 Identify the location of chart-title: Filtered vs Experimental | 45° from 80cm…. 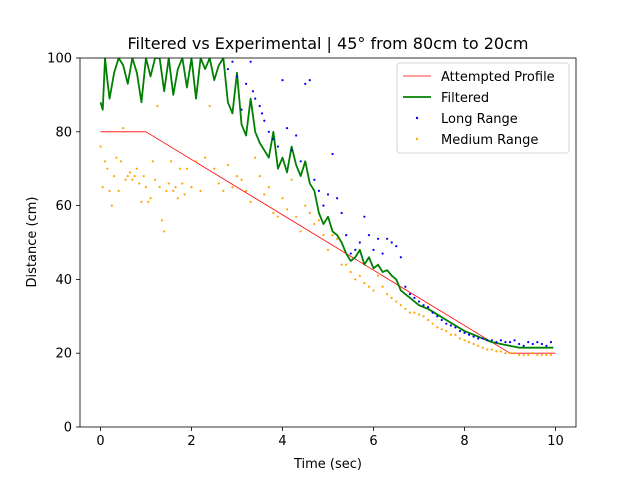
(328, 43).